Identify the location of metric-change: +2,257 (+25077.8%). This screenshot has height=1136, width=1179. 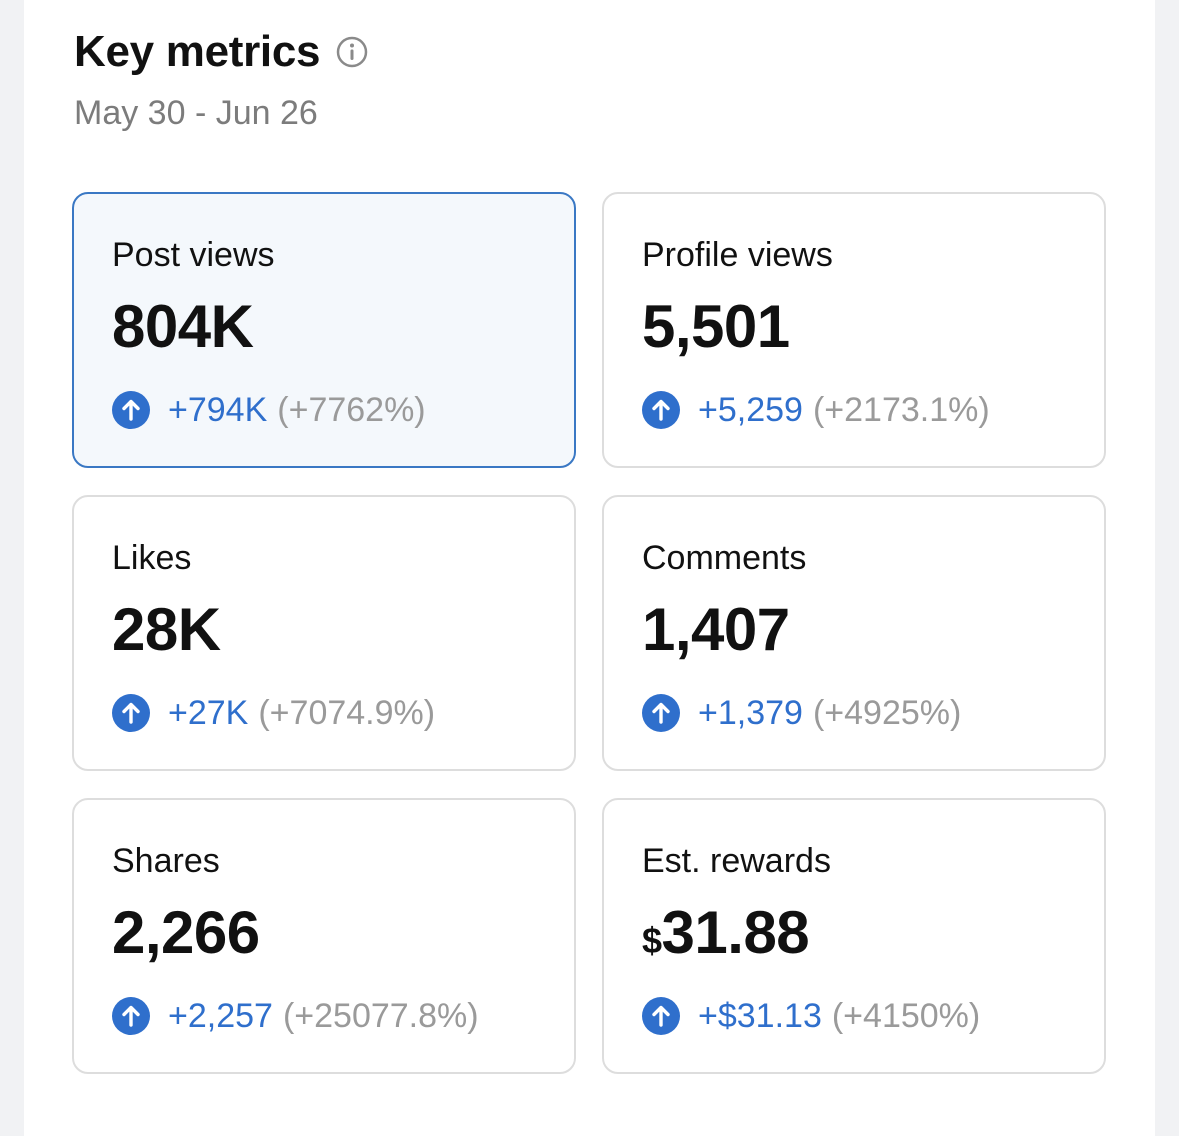
(295, 1016).